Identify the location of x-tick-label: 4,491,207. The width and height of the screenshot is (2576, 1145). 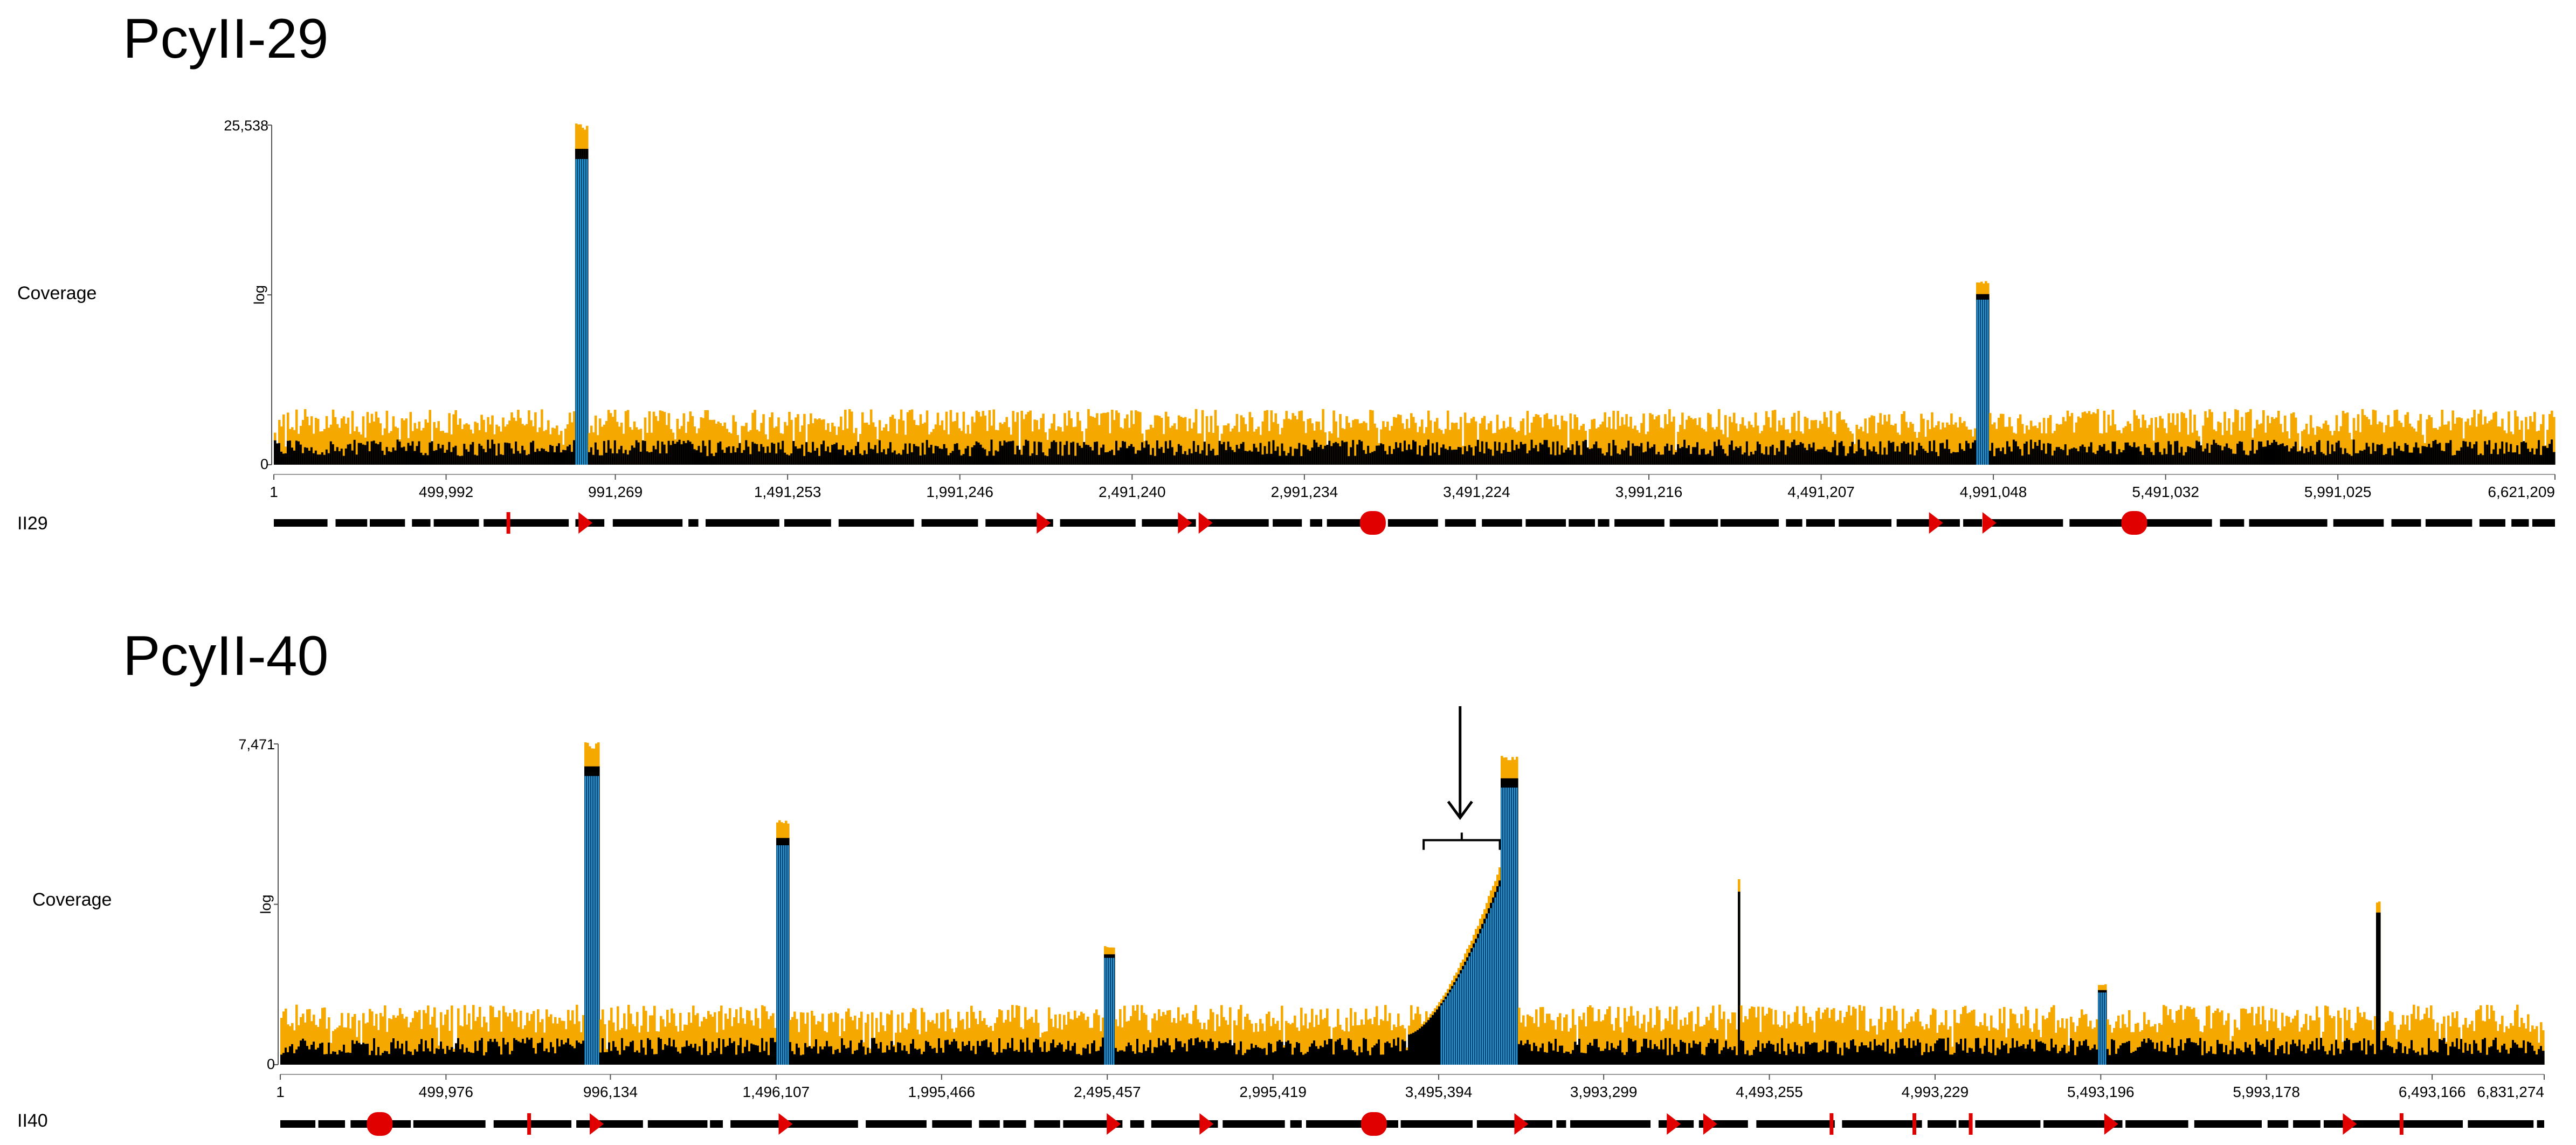
(1821, 492).